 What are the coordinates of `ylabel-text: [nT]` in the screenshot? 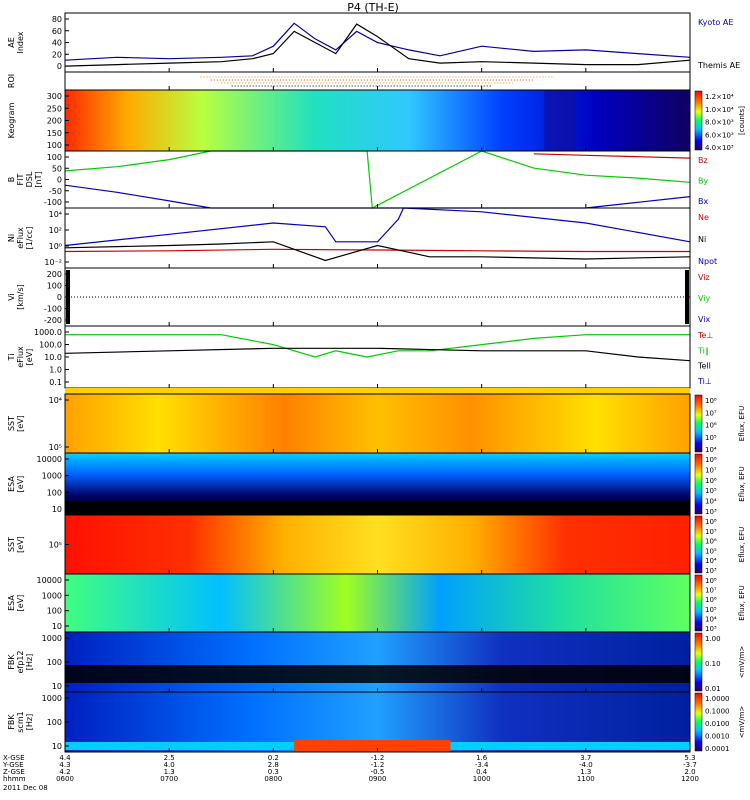 It's located at (38, 179).